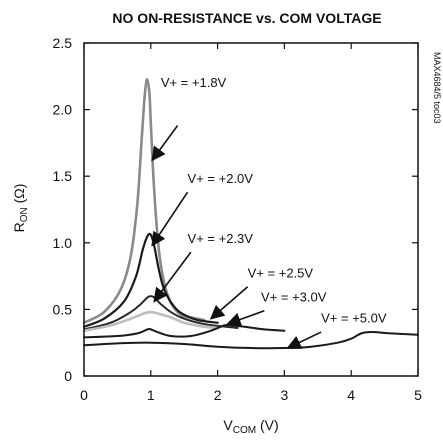 The width and height of the screenshot is (443, 443). What do you see at coordinates (63, 176) in the screenshot?
I see `y-tick-label: 1.5` at bounding box center [63, 176].